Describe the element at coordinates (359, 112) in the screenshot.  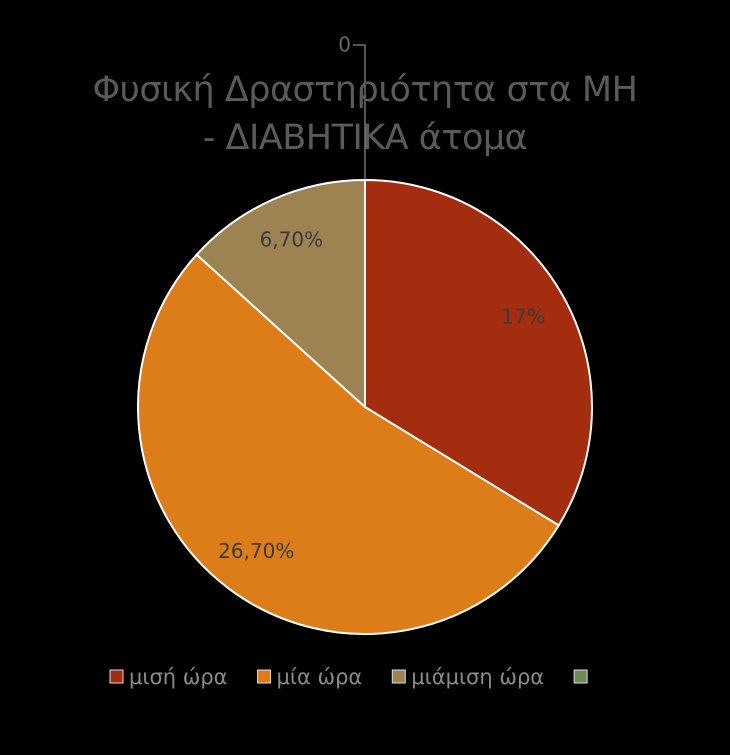
I see `leader-line` at that location.